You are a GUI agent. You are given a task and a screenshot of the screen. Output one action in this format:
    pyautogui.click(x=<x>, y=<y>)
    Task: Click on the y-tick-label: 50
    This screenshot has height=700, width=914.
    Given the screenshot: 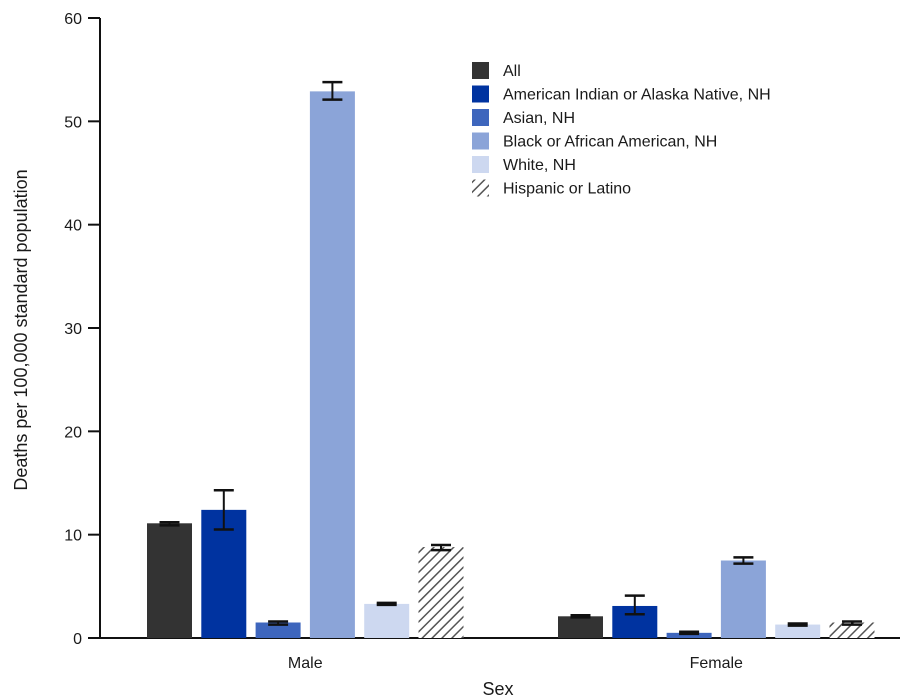 What is the action you would take?
    pyautogui.click(x=73, y=122)
    